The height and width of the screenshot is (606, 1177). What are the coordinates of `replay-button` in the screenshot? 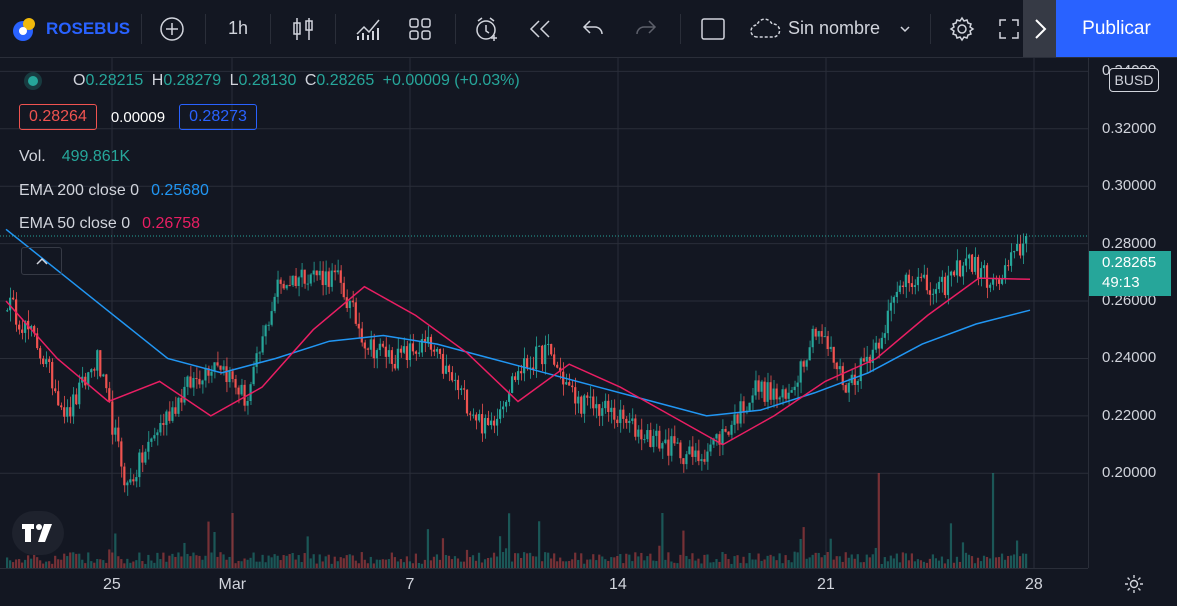 It's located at (540, 28).